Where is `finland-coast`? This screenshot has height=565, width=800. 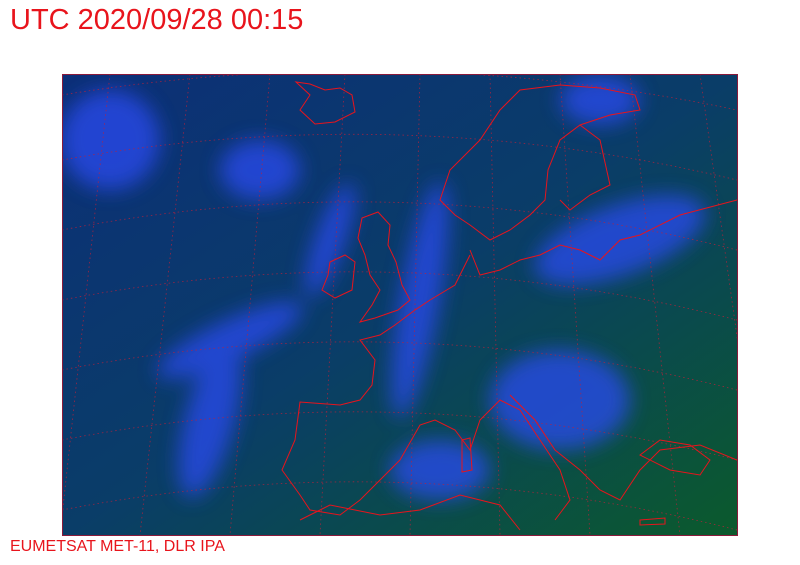
finland-coast is located at coordinates (585, 167).